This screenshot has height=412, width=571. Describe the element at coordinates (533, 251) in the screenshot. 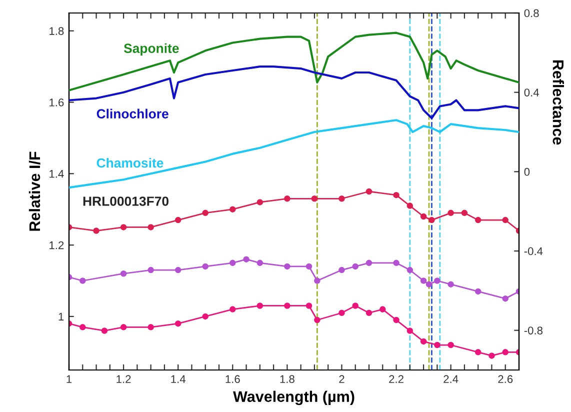

I see `y2-tick-label: -0.4` at that location.